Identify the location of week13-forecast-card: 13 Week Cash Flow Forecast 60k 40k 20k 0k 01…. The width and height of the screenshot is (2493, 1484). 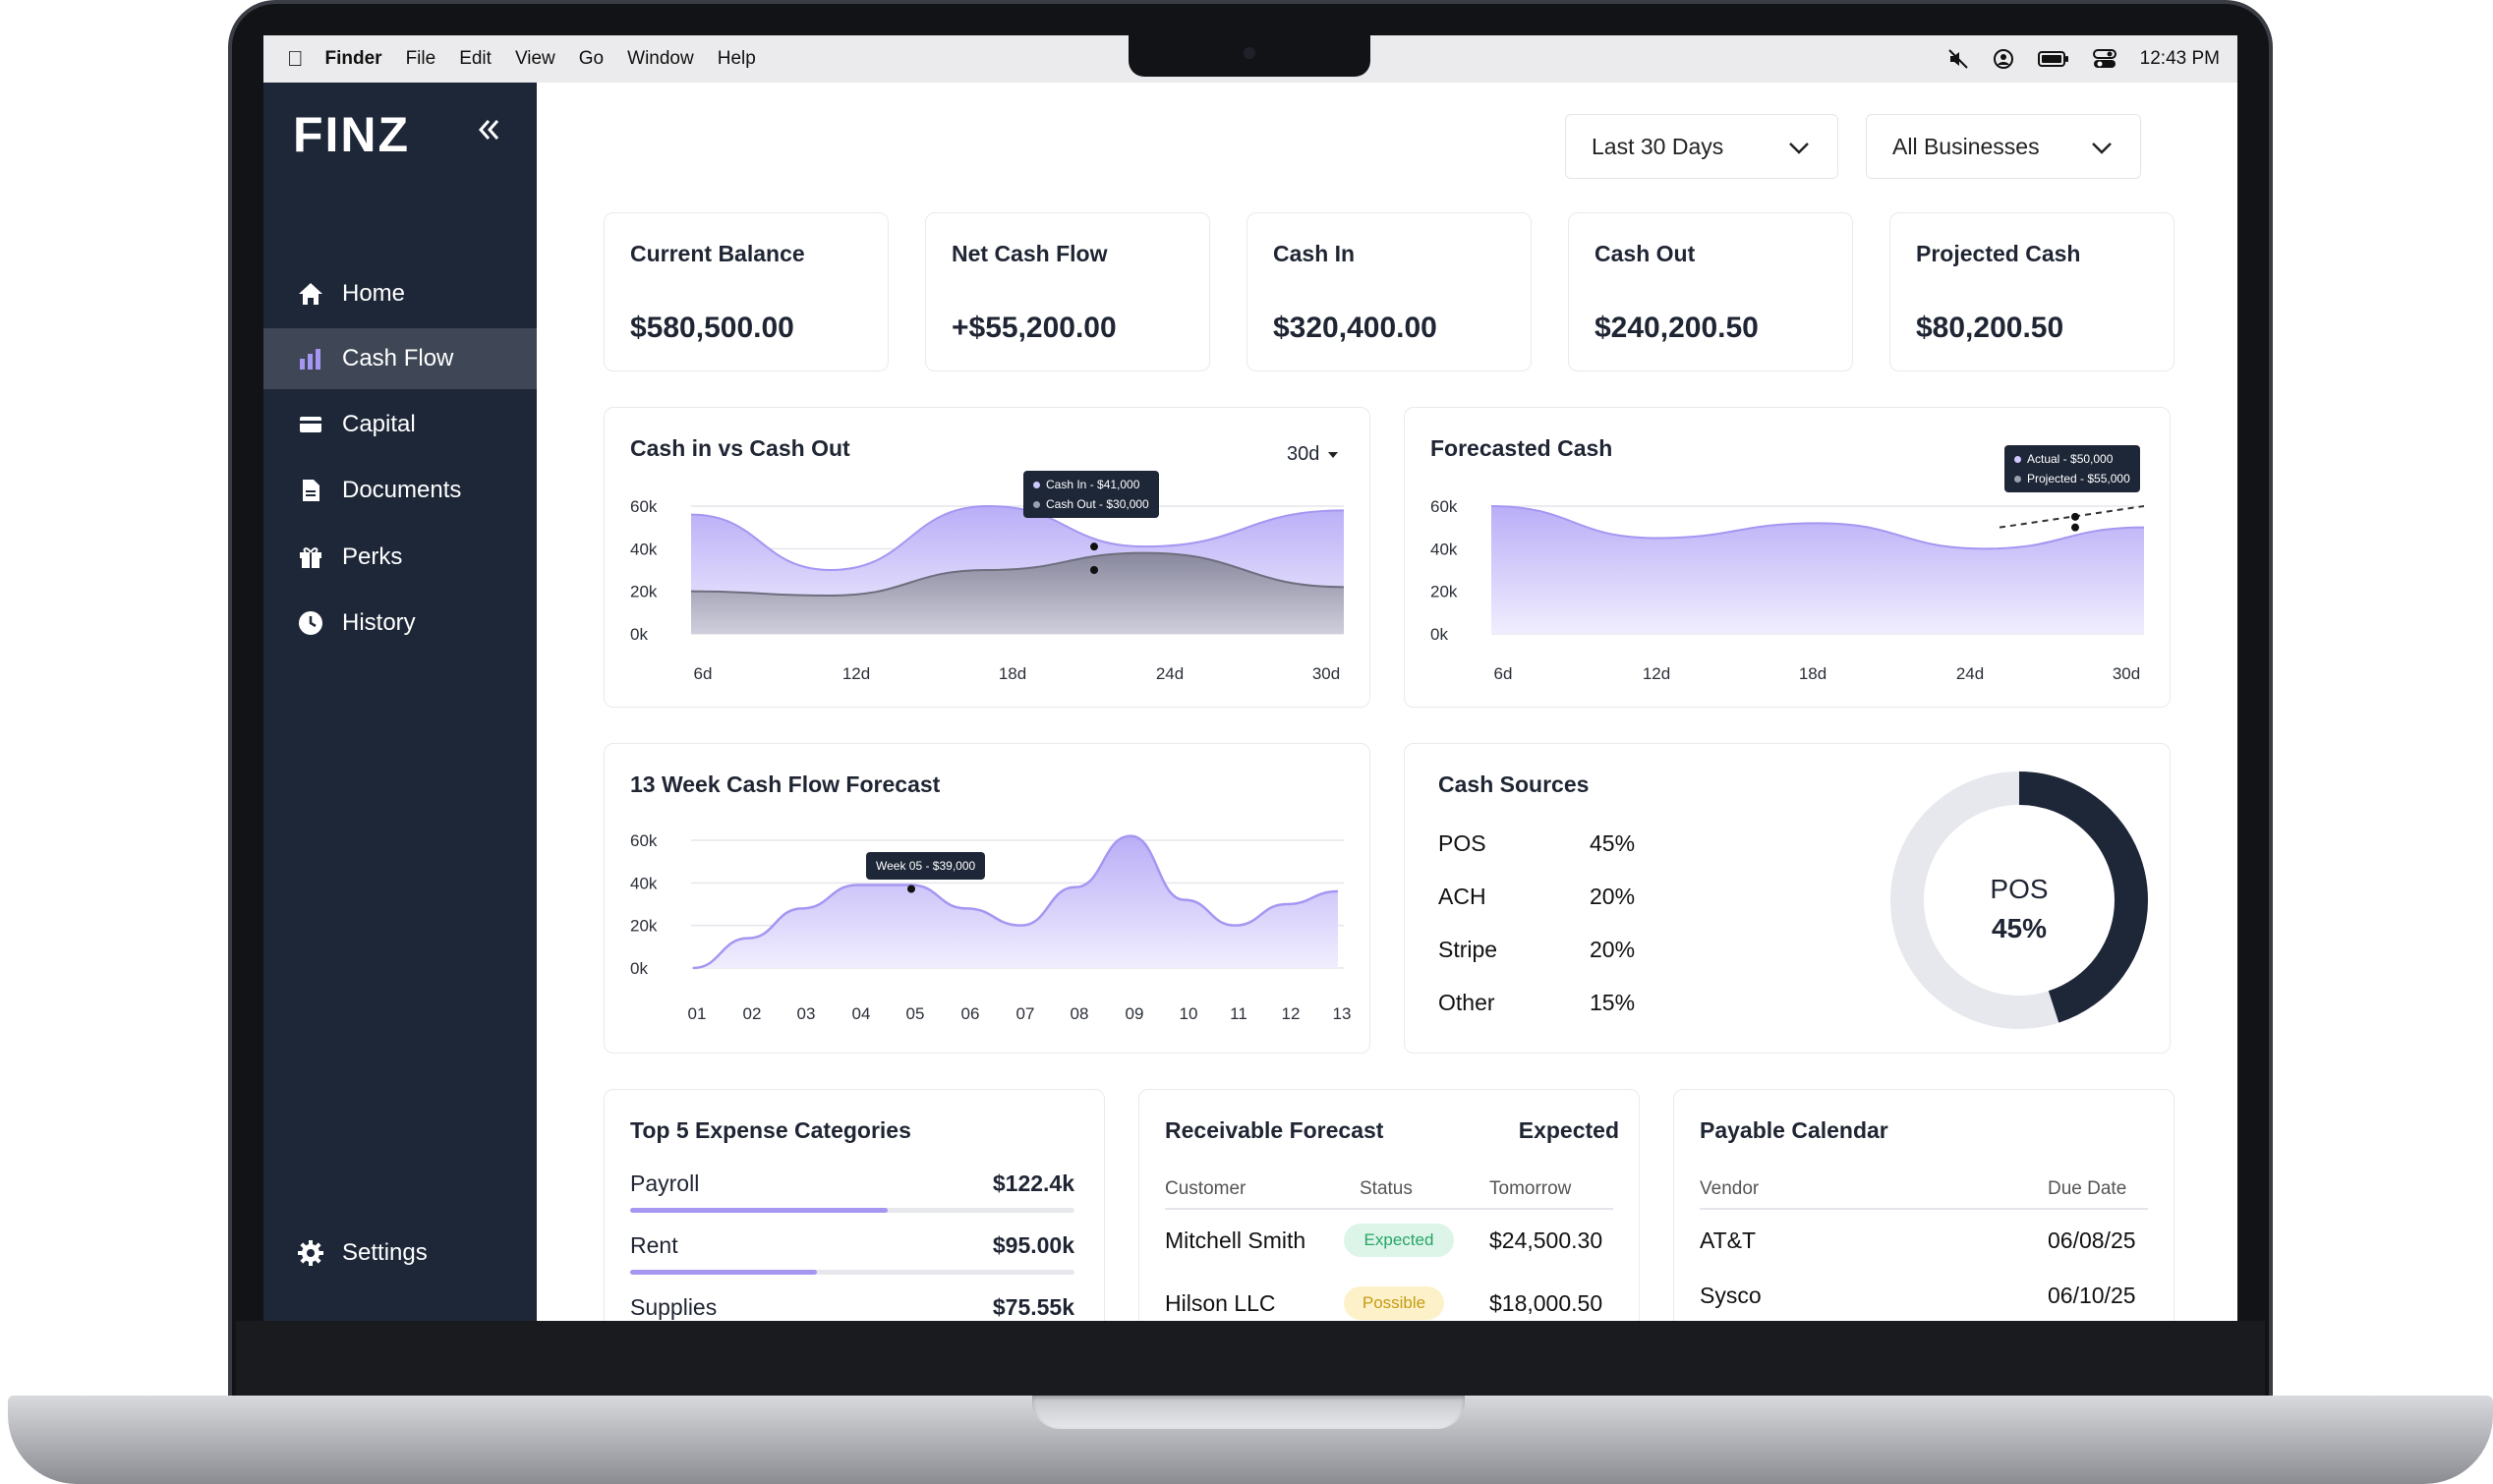
(987, 898).